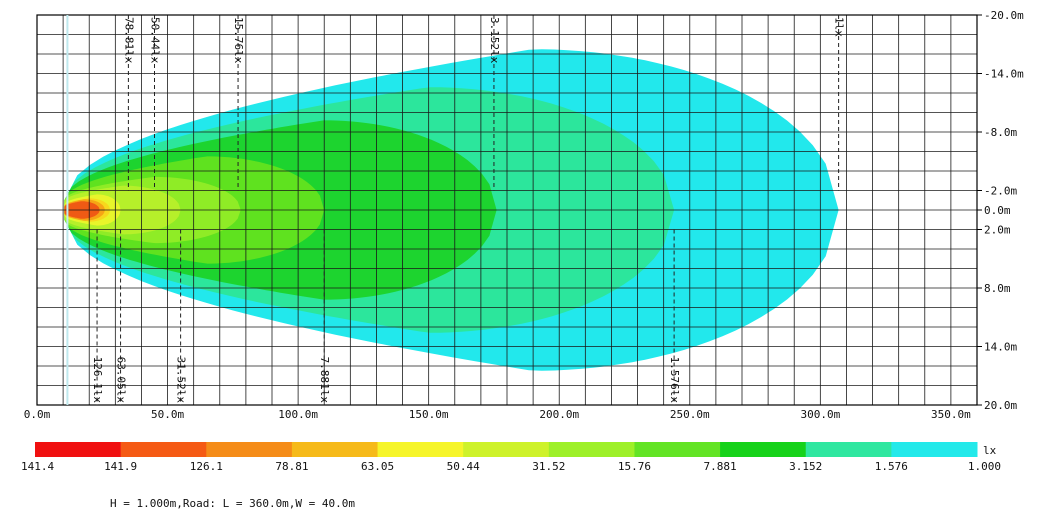  I want to click on y-tick-label: -2.0m, so click(1000, 191).